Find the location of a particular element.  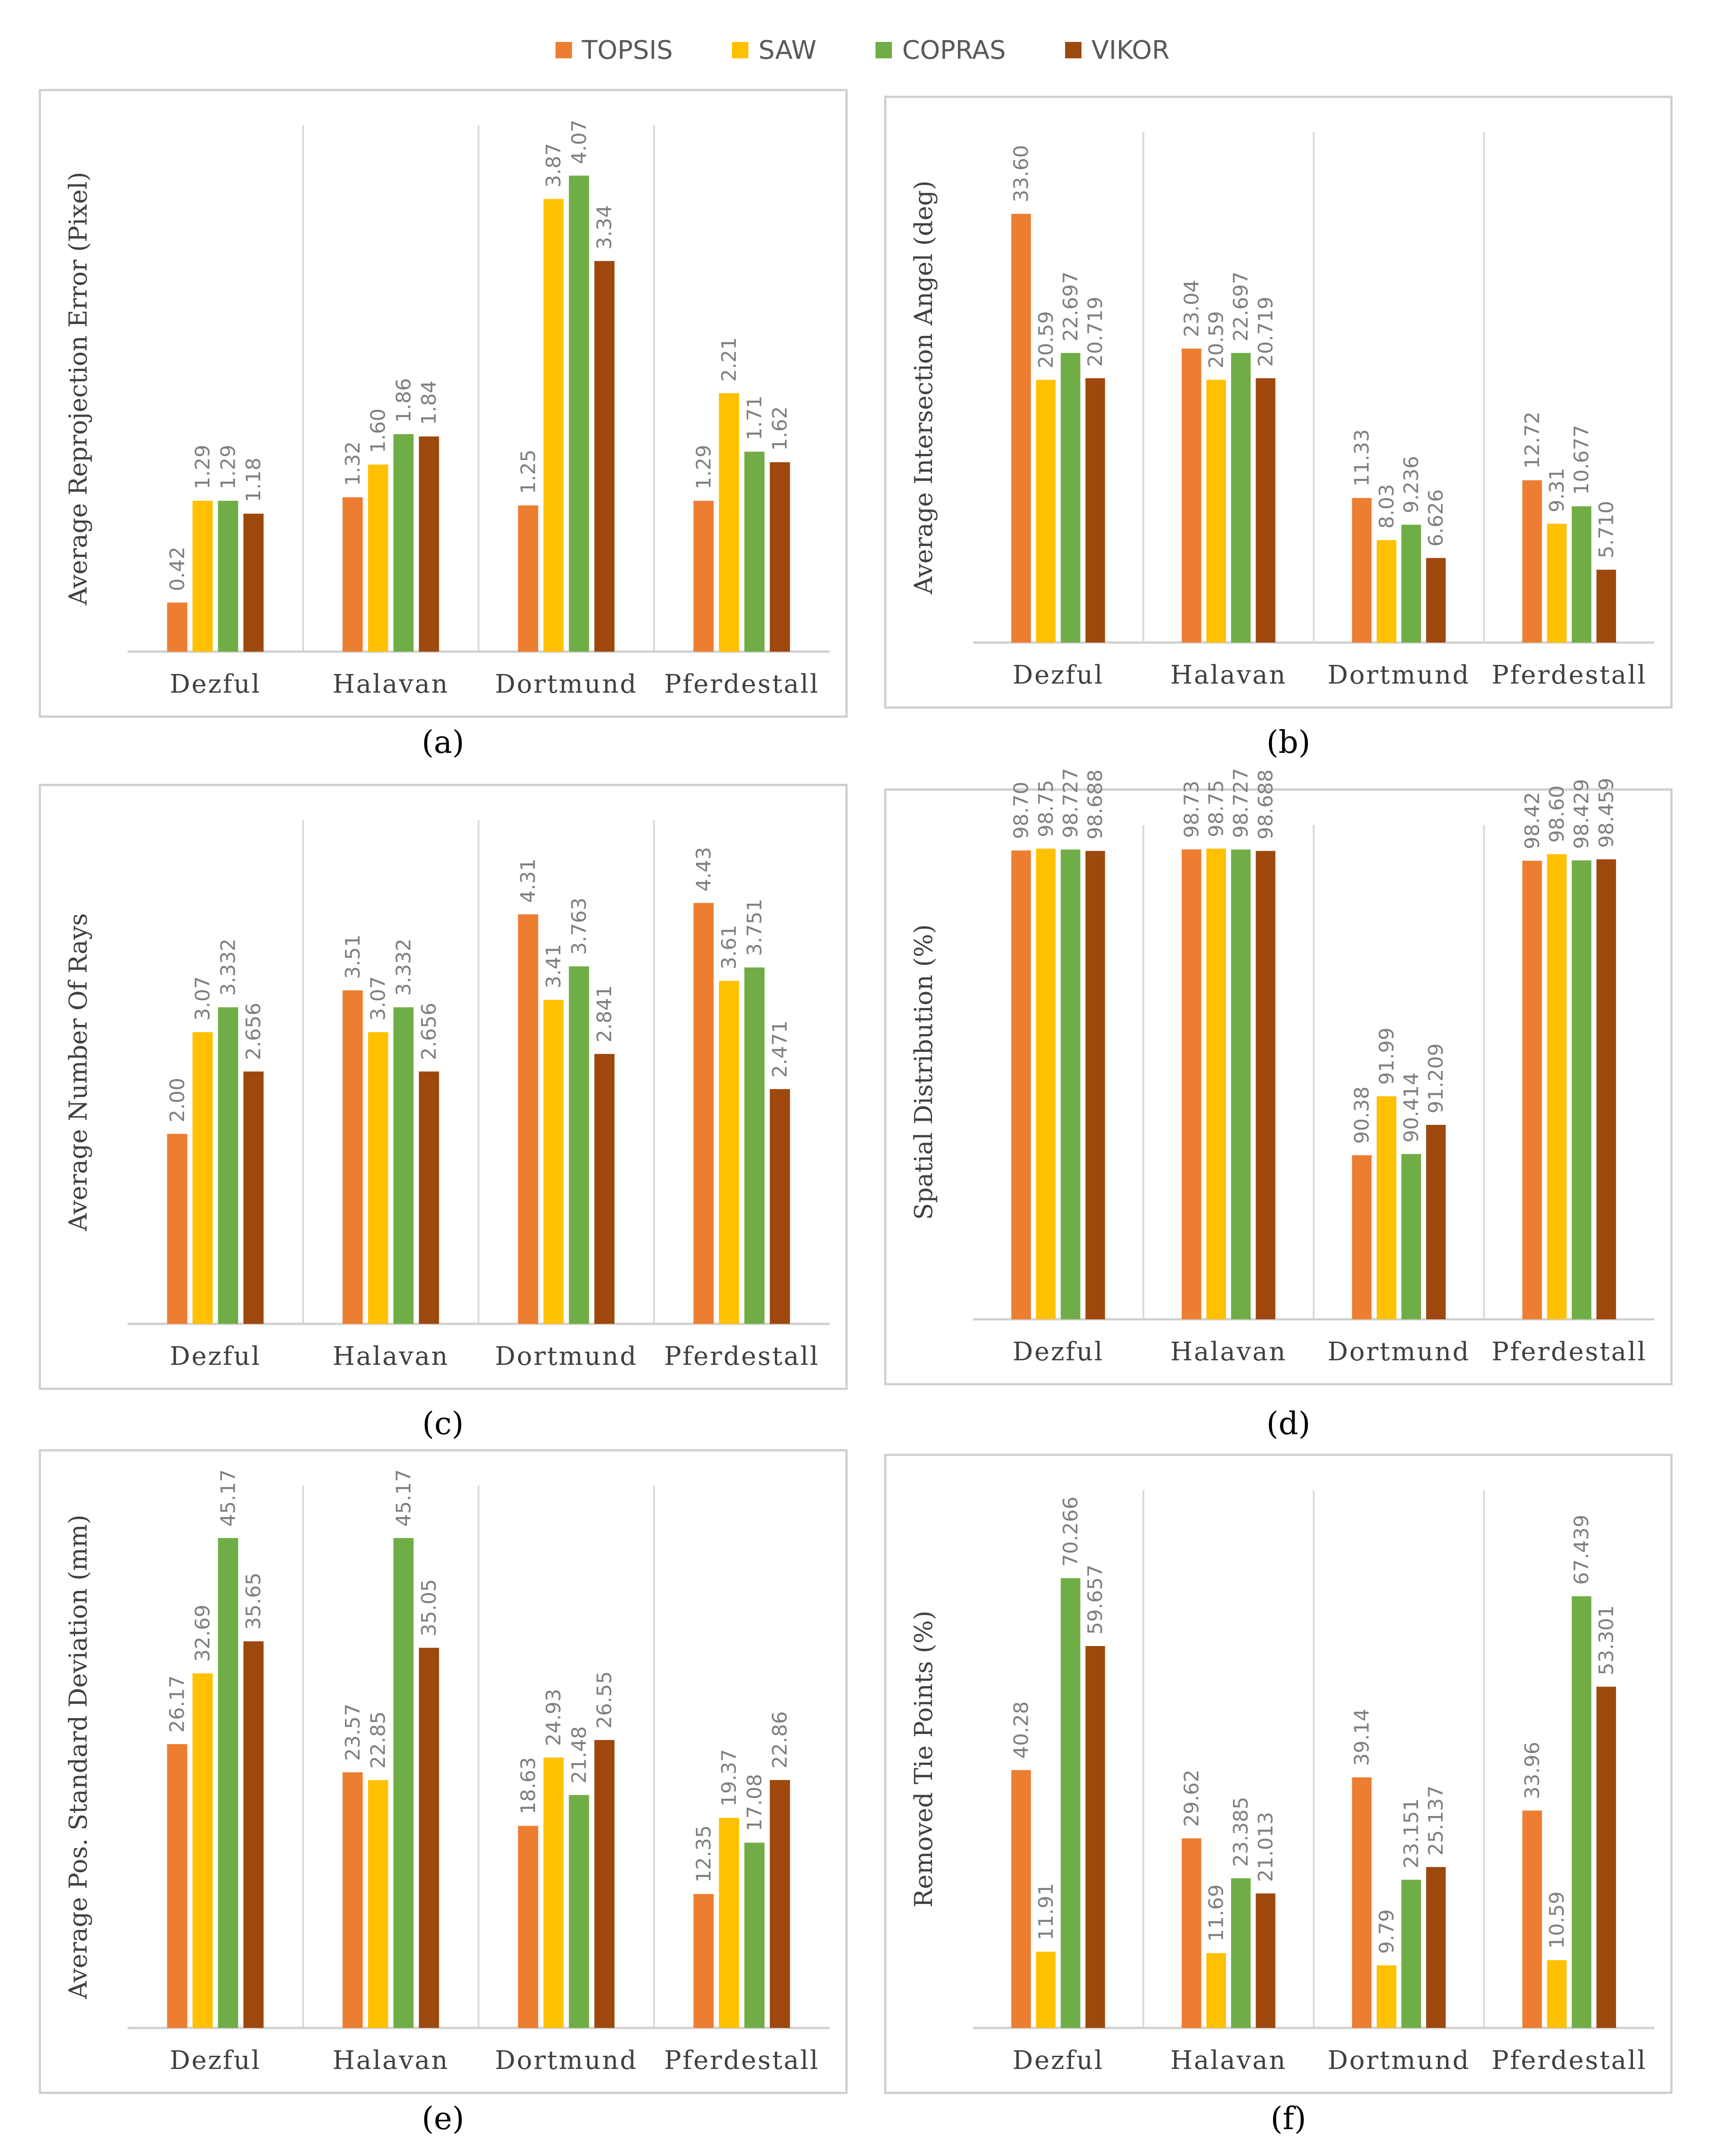

data-label: 10.677 is located at coordinates (1581, 460).